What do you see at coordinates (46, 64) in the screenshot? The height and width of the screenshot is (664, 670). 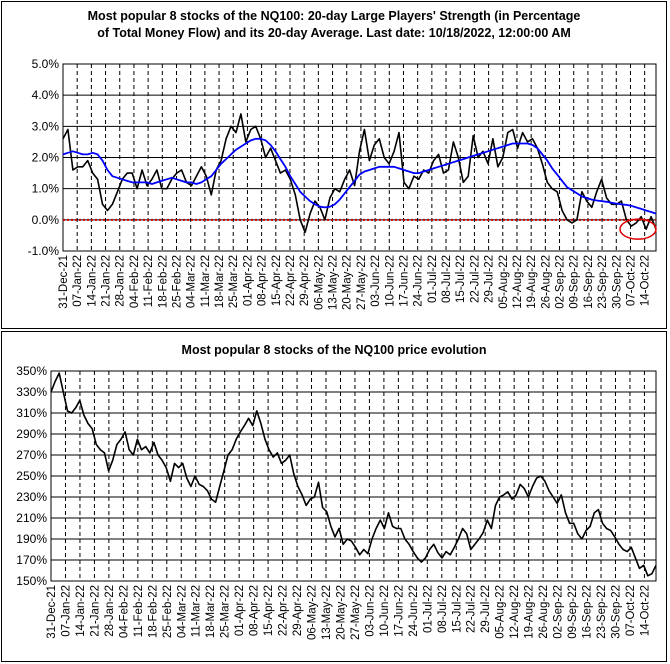 I see `y-tick-label: 5.0%` at bounding box center [46, 64].